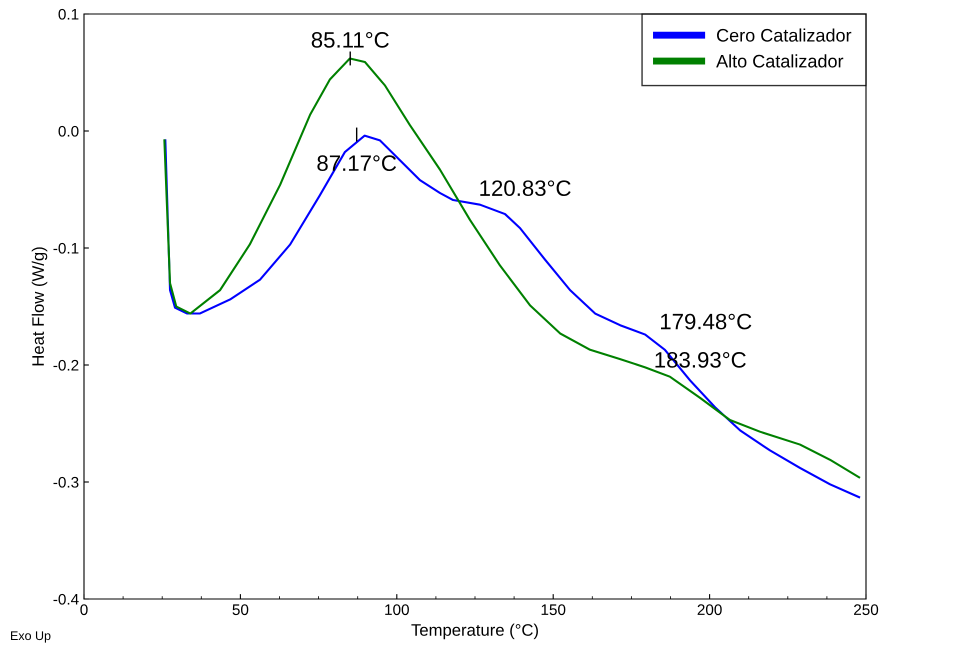 The image size is (958, 659). Describe the element at coordinates (397, 610) in the screenshot. I see `x-tick-label: 100` at that location.